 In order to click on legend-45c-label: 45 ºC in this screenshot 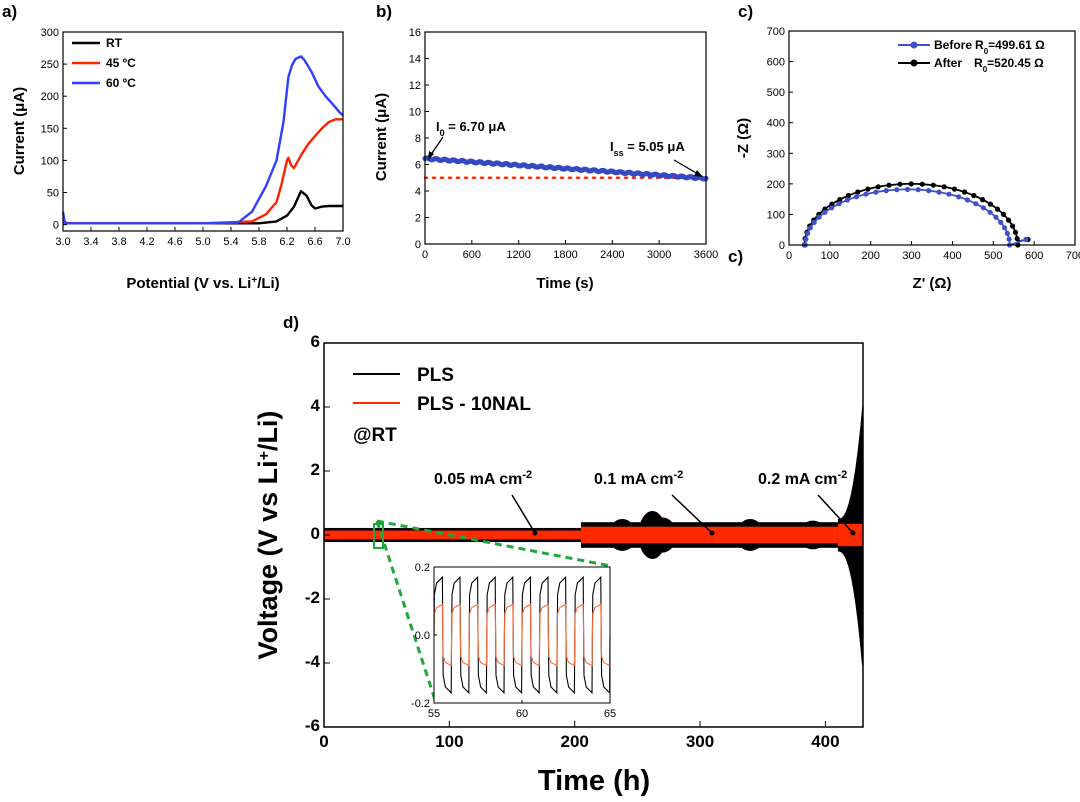, I will do `click(121, 63)`.